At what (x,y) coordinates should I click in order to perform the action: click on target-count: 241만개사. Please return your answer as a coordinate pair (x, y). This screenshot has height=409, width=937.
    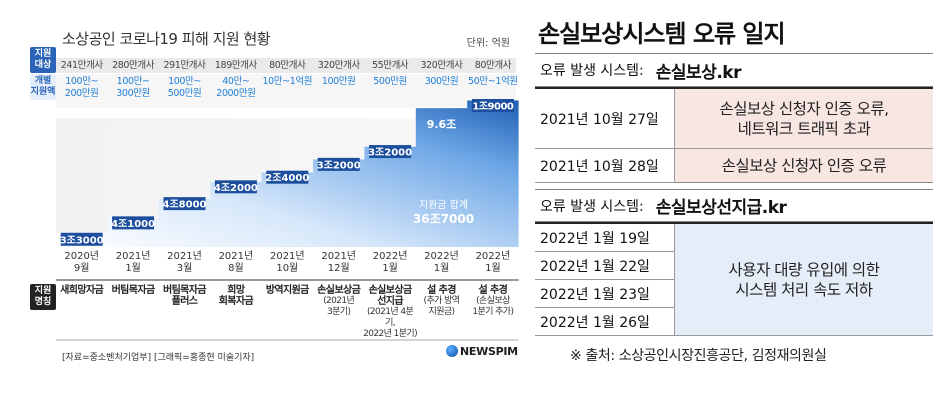
    Looking at the image, I should click on (81, 65).